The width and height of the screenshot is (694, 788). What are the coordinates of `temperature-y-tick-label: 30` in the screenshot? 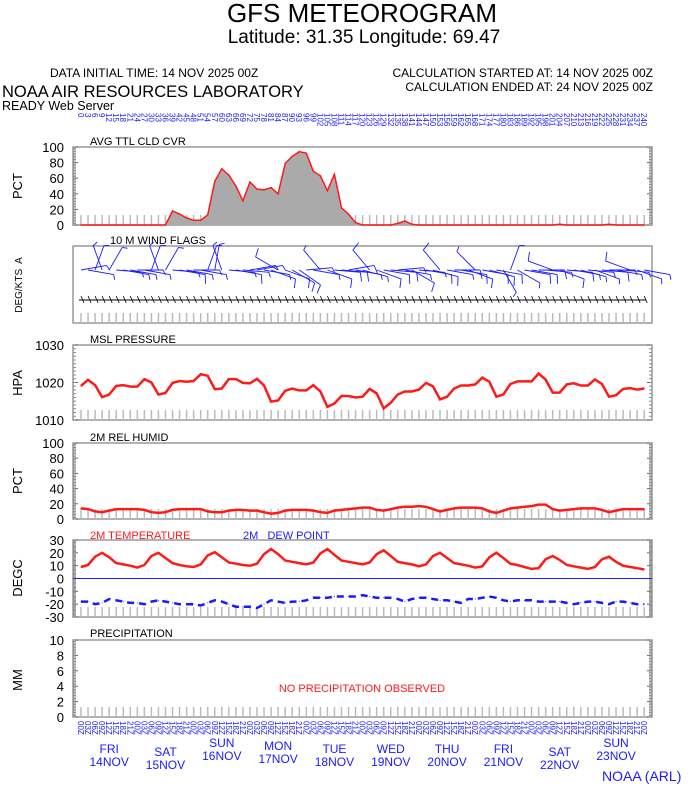 It's located at (57, 540).